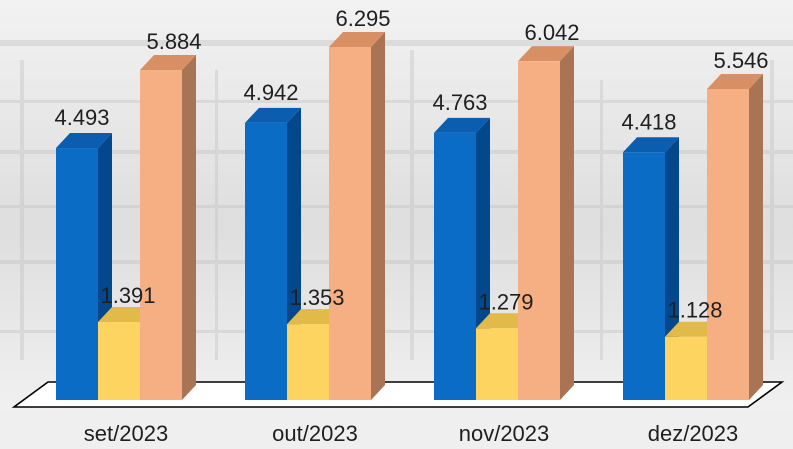 The height and width of the screenshot is (449, 793). I want to click on data-label: 6.042, so click(551, 32).